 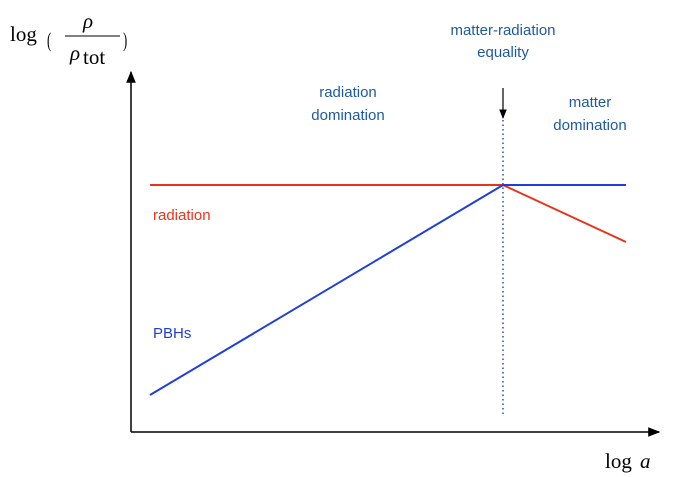 What do you see at coordinates (388, 213) in the screenshot?
I see `radiation-curve` at bounding box center [388, 213].